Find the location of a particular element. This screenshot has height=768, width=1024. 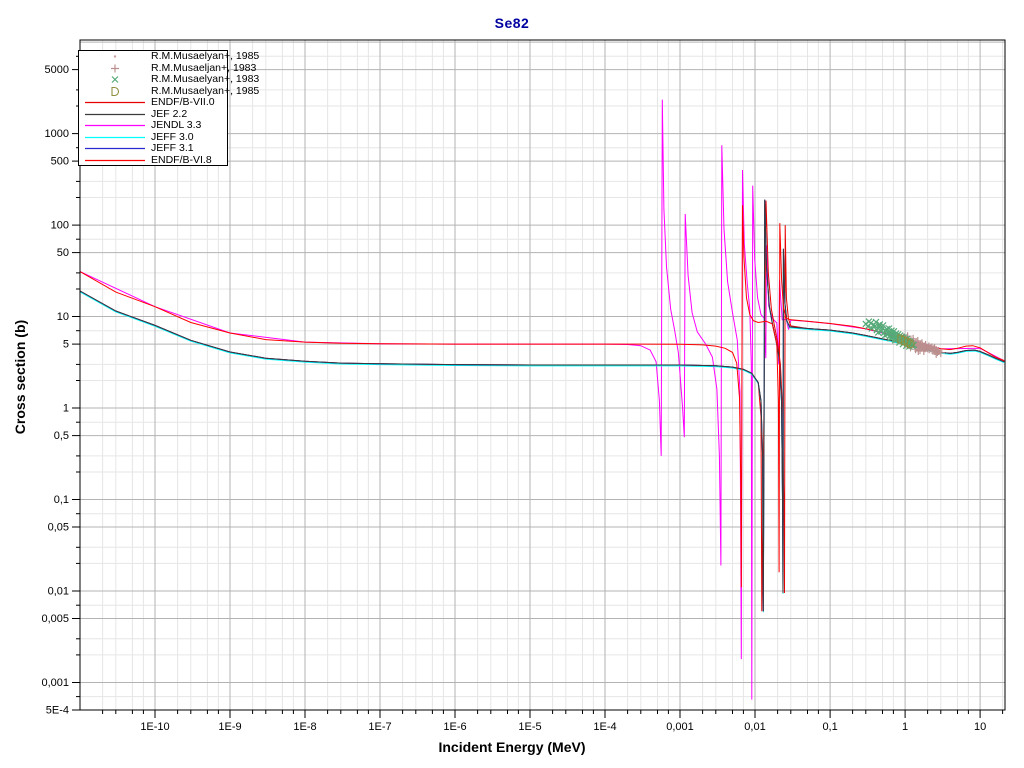

legend-item-jendl-3-3-6: JENDL 3.3 is located at coordinates (153, 126).